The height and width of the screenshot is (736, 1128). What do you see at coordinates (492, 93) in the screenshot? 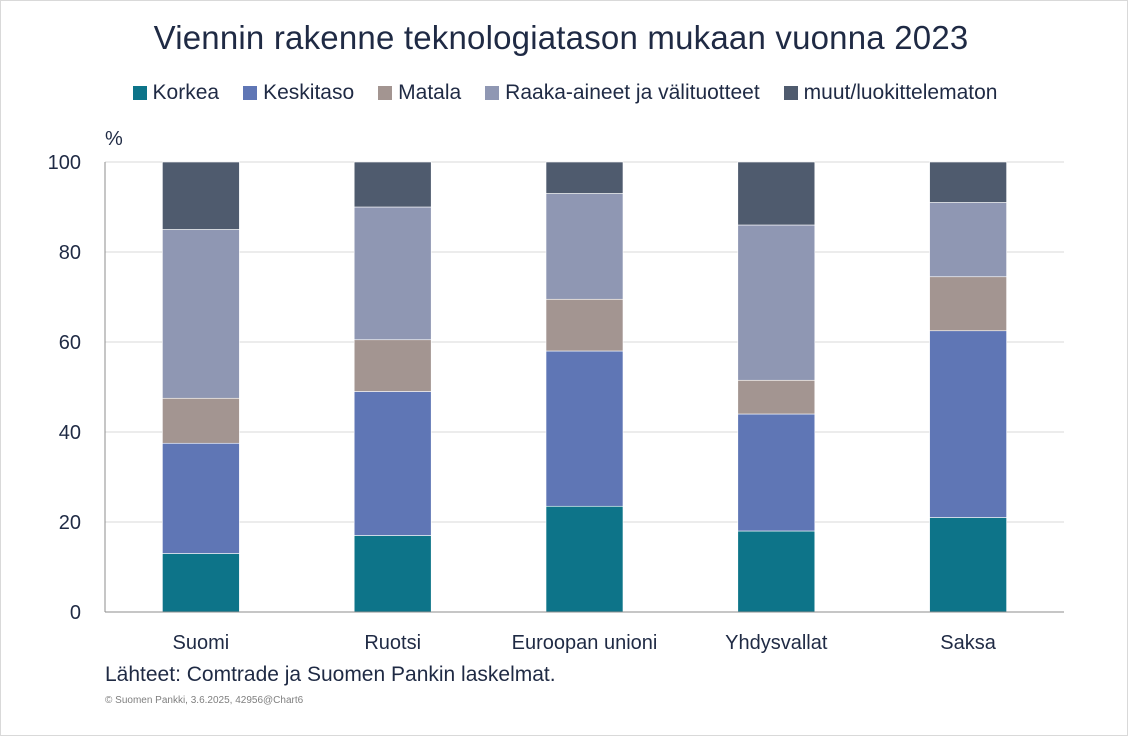
I see `legend-swatch-raaka-aineet` at bounding box center [492, 93].